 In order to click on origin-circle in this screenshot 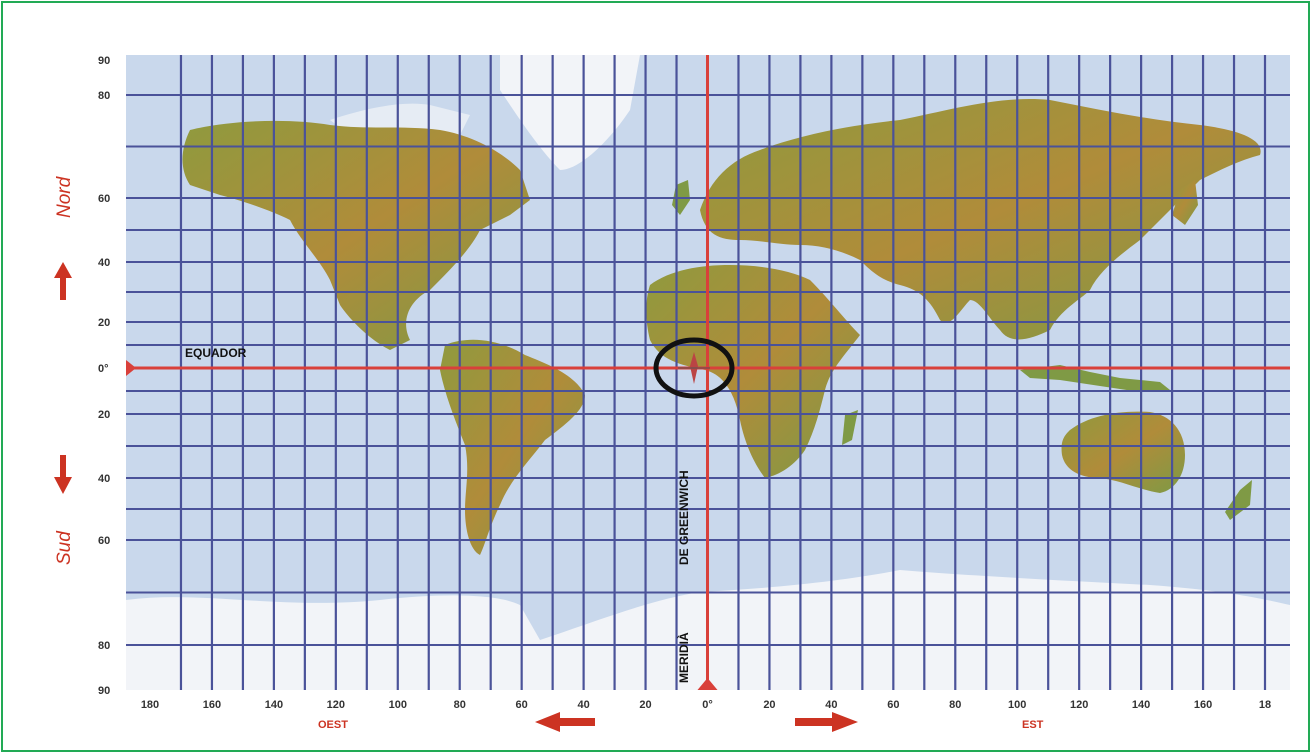, I will do `click(694, 368)`.